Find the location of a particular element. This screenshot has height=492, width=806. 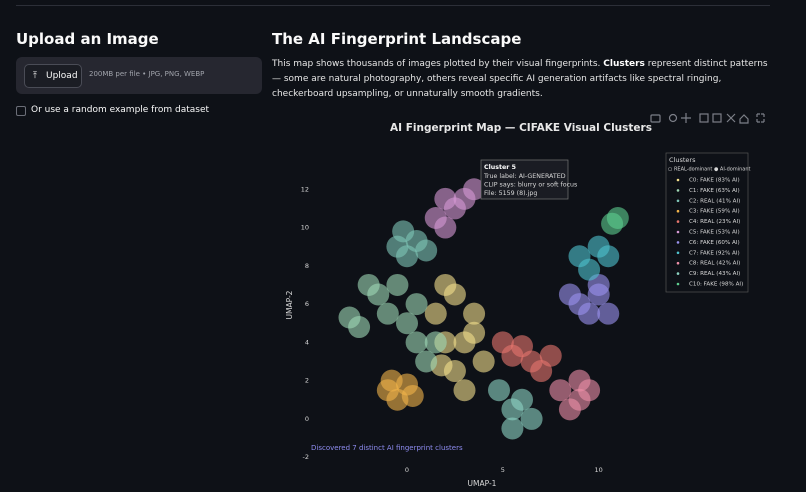

y-tick-label: 2 is located at coordinates (307, 381).